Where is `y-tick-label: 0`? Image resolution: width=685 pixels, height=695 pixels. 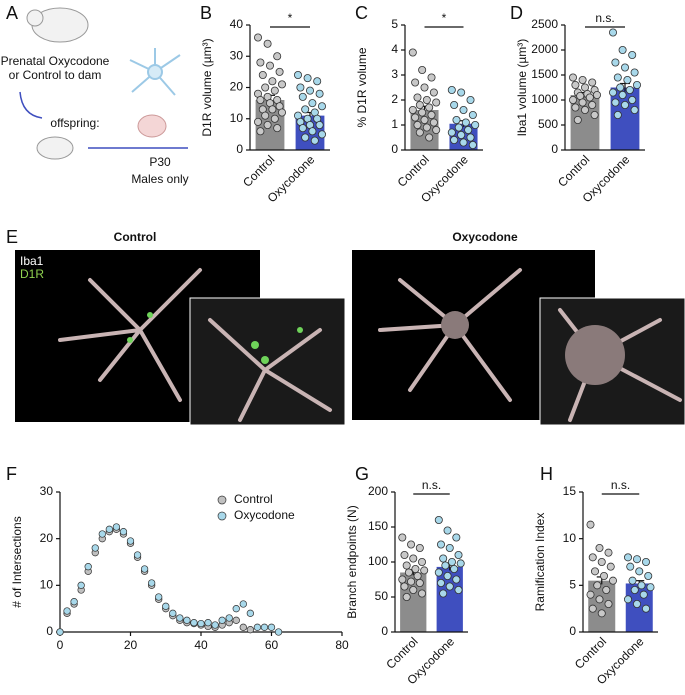 y-tick-label: 0 is located at coordinates (394, 149).